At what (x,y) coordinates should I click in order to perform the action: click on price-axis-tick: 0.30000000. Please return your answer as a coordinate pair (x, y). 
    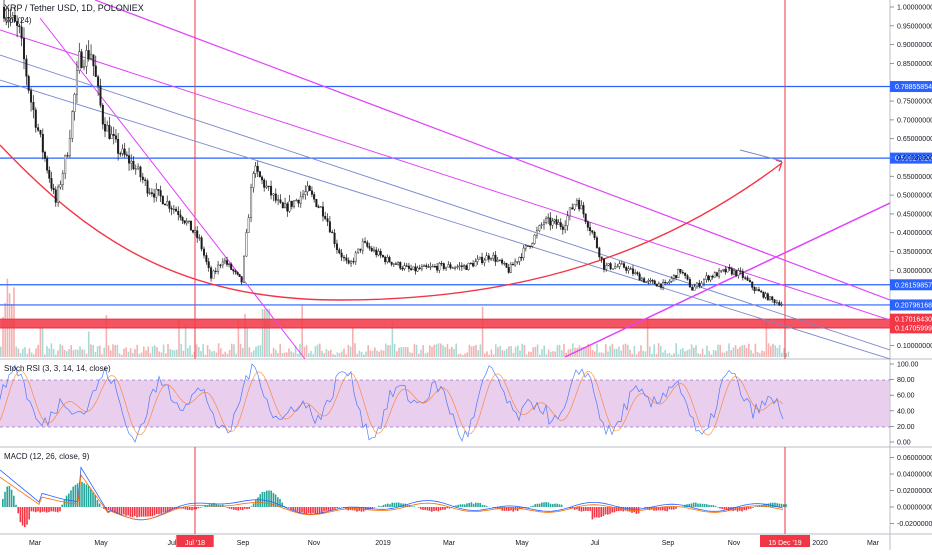
    Looking at the image, I should click on (914, 271).